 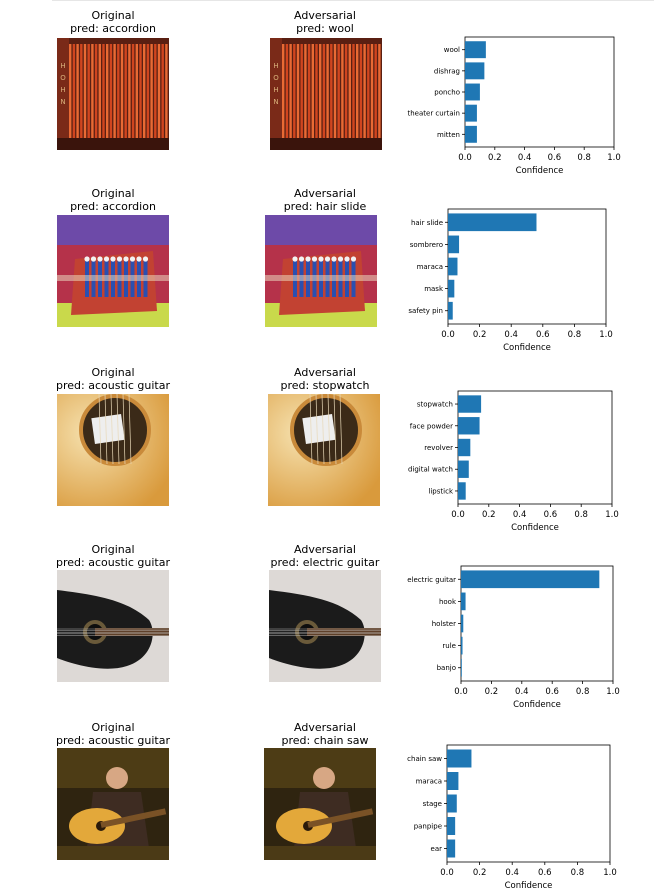 I want to click on adversarial-caption: Adversarial pred: electric guitar, so click(x=325, y=556).